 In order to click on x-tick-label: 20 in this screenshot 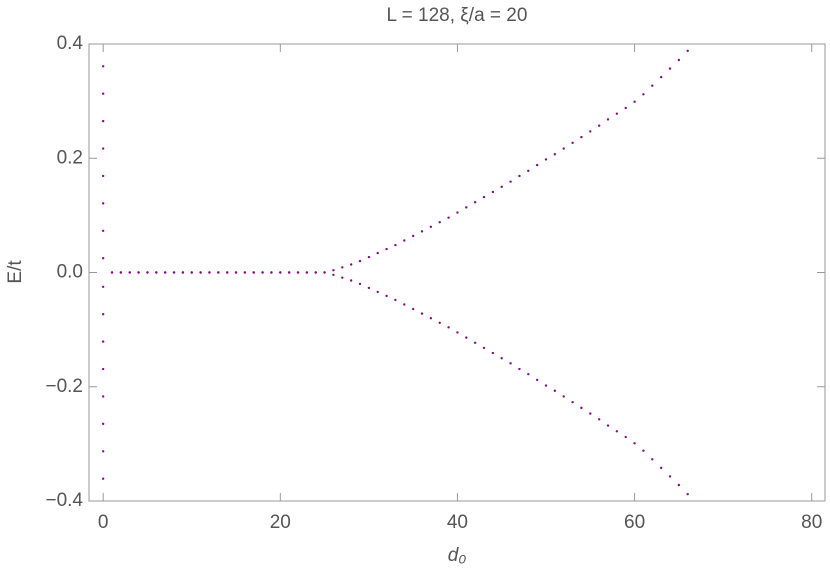, I will do `click(280, 522)`.